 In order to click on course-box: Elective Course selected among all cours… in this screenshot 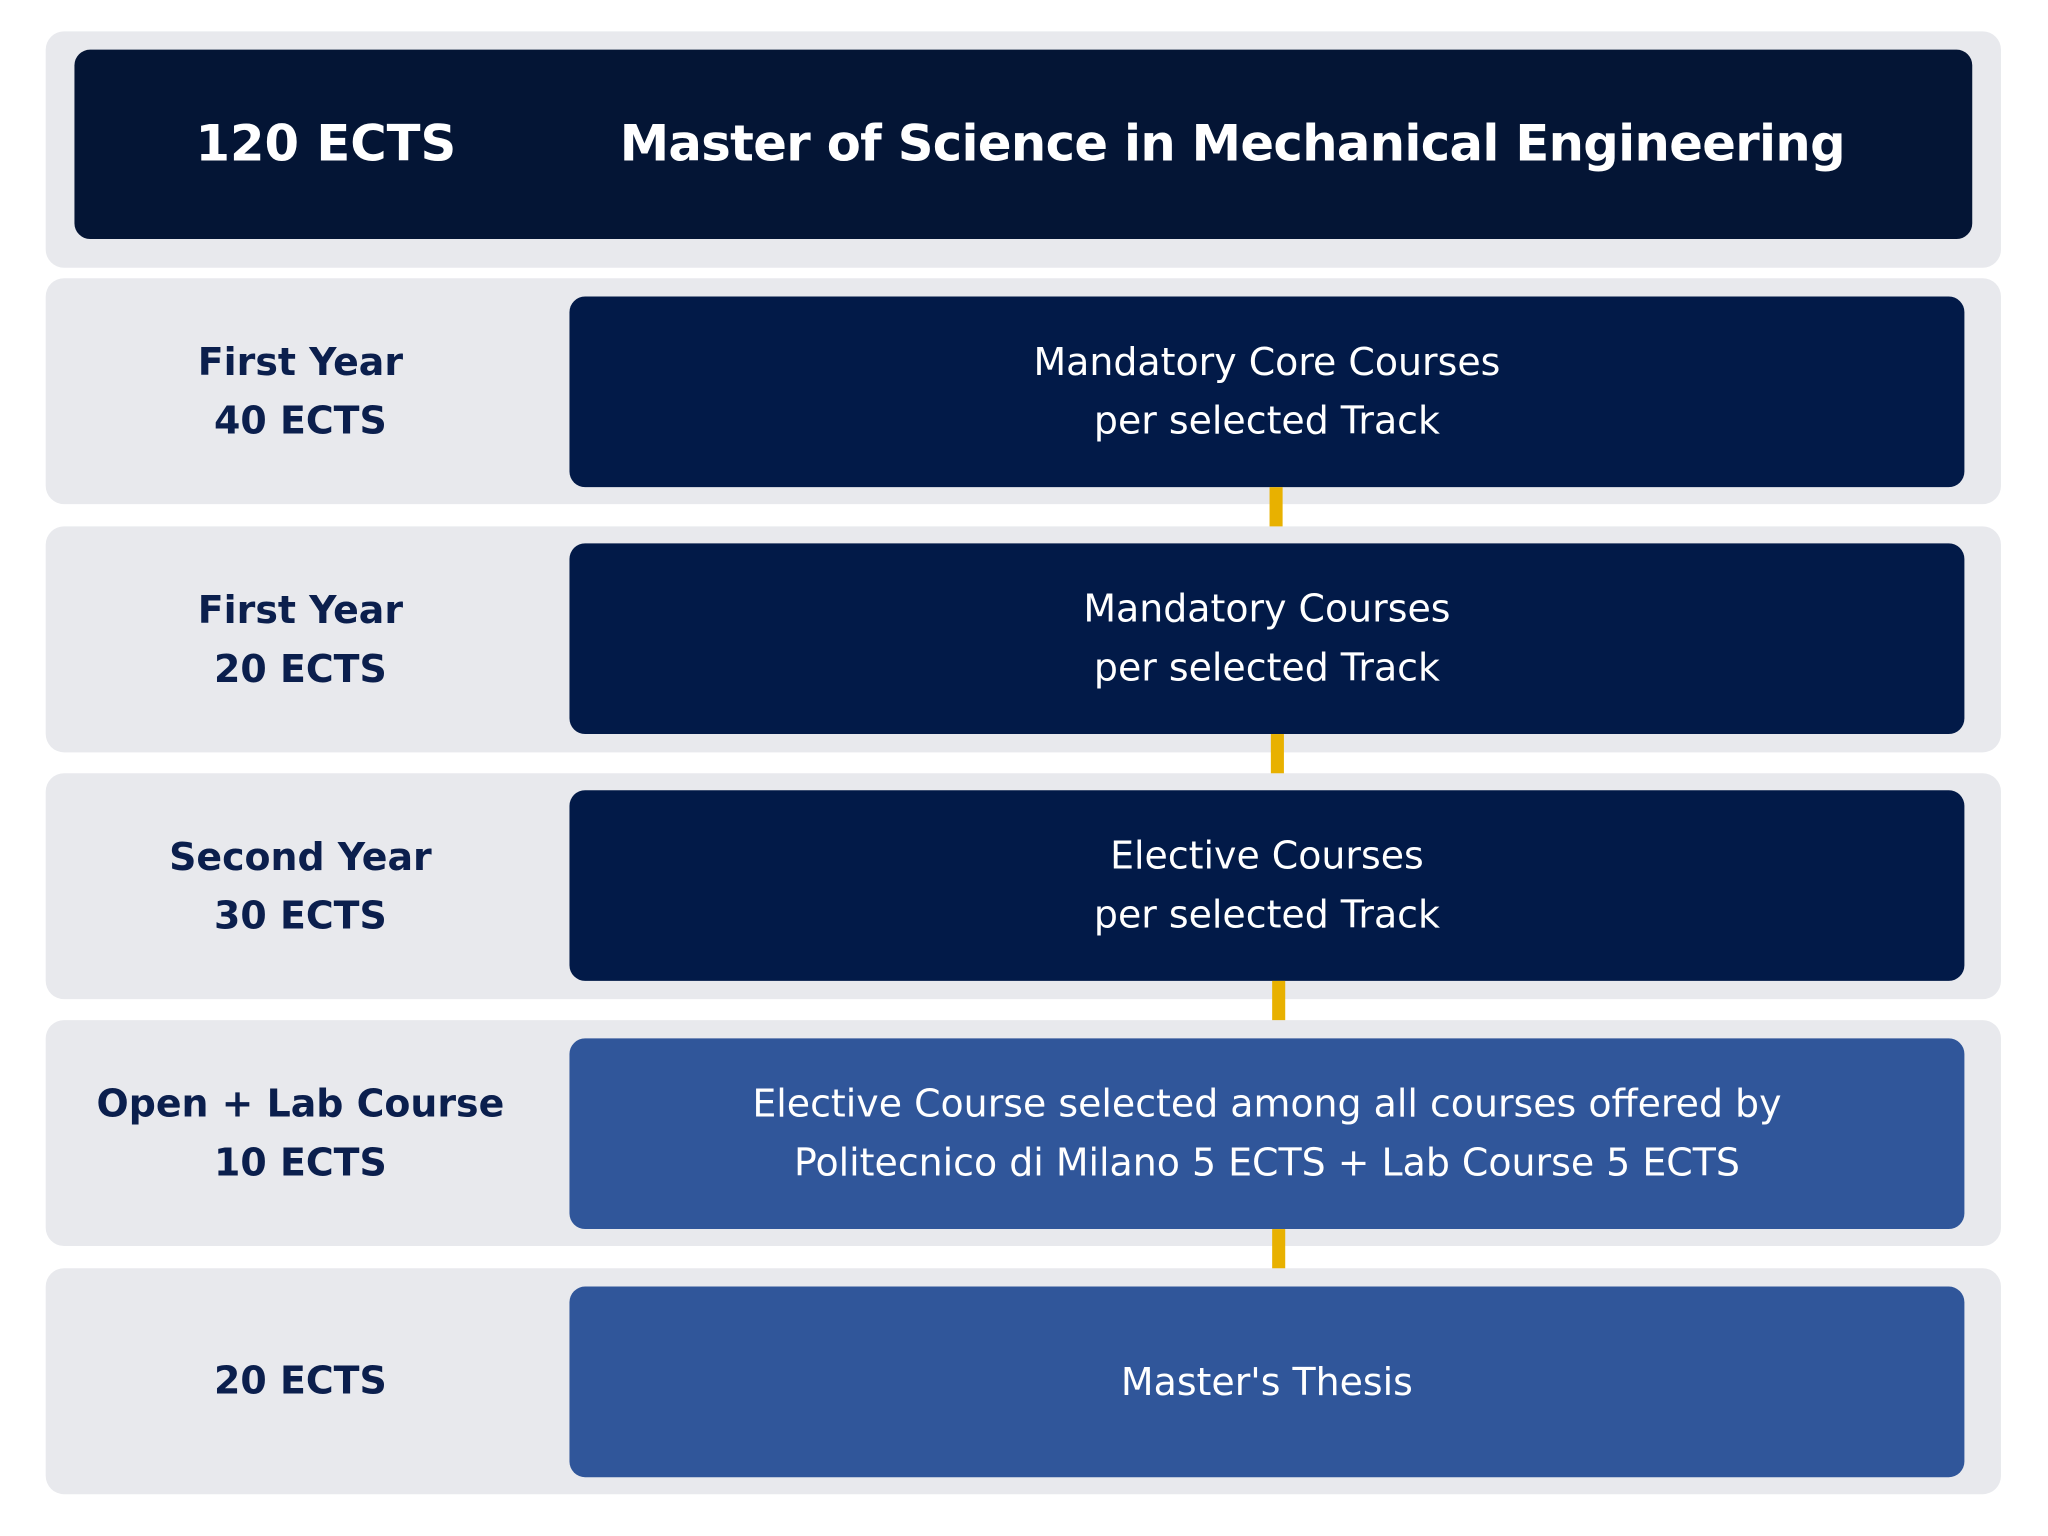, I will do `click(1267, 1134)`.